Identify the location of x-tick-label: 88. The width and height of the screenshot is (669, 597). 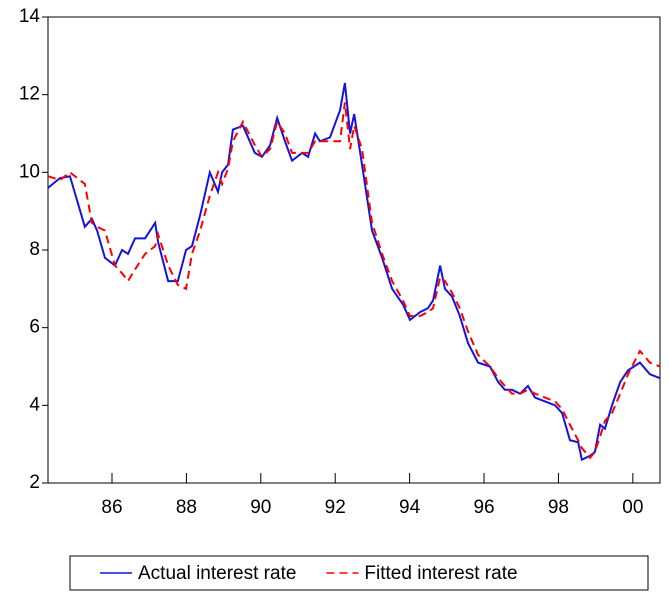
(186, 507).